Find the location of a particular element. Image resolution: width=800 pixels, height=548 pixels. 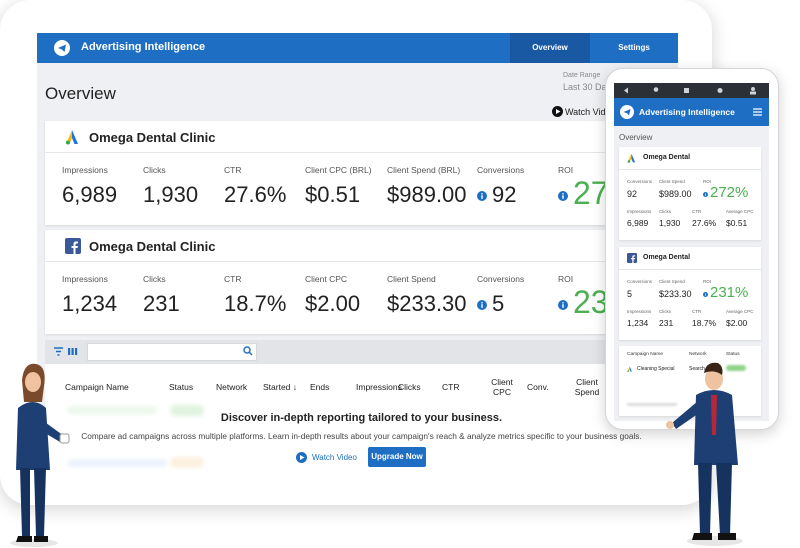

promo-watch-video: Watch Video is located at coordinates (334, 457).